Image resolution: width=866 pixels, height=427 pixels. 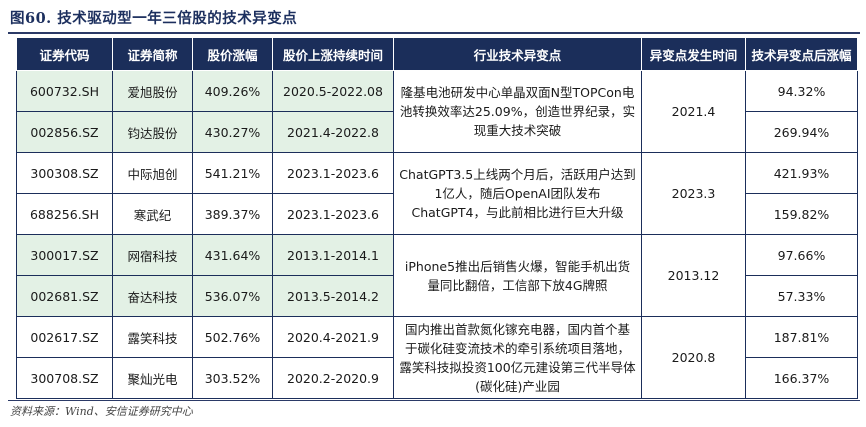 What do you see at coordinates (64, 337) in the screenshot?
I see `cell-code: 002617.SZ` at bounding box center [64, 337].